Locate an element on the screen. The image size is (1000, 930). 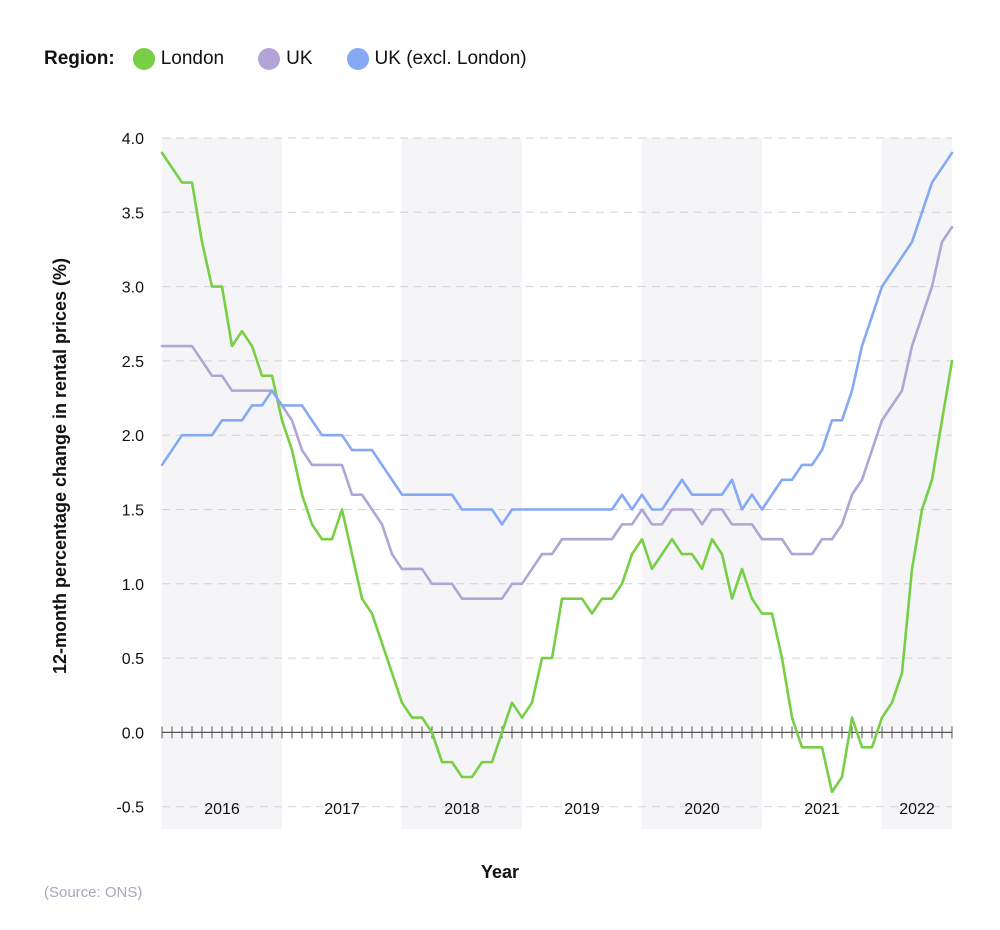
x-axis-year-labels: 2016 2017 2018 2019 2020 2021 2022 is located at coordinates (569, 809).